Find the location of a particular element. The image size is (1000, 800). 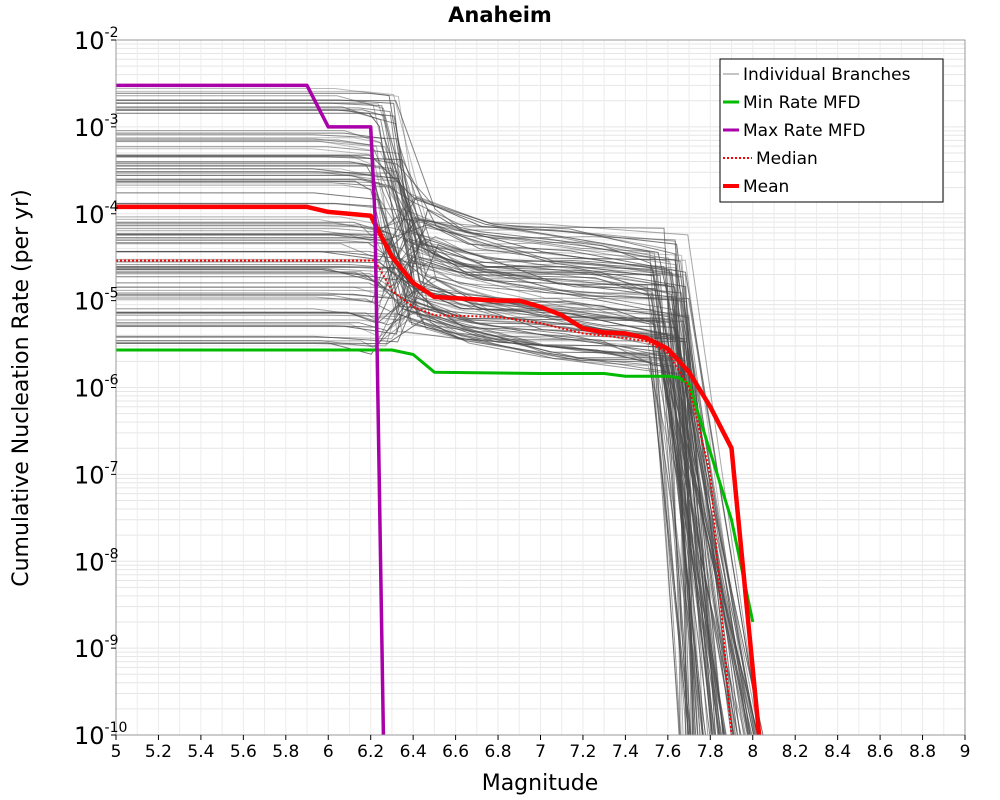

y-tick-label: 10⁻⁷ is located at coordinates (96, 474).